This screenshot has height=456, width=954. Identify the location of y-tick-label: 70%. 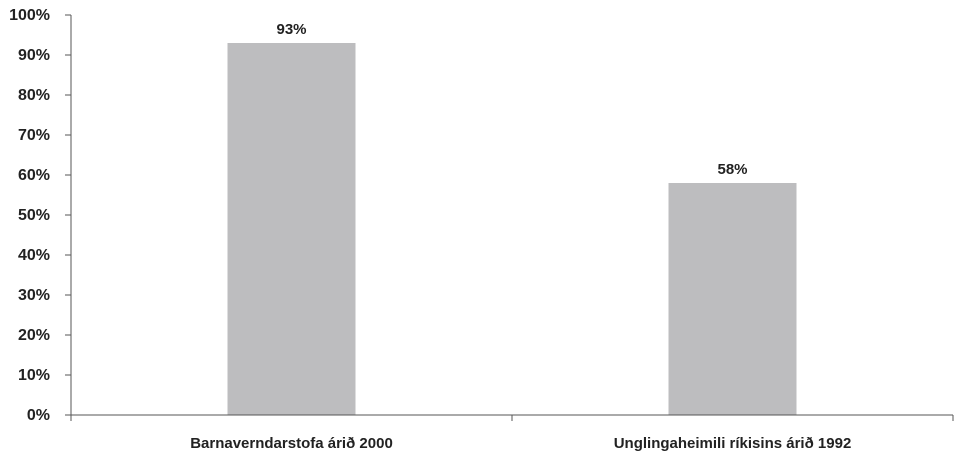
(34, 135).